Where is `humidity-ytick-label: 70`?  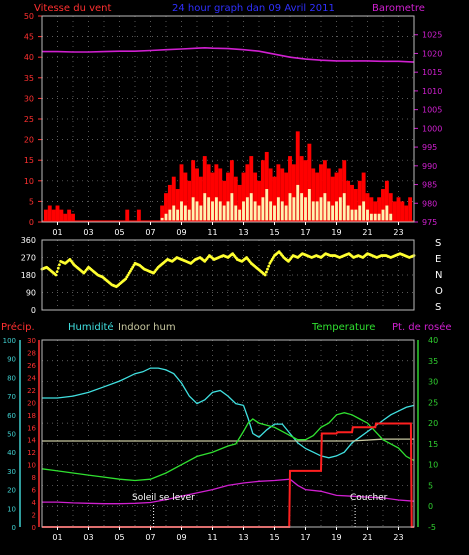
humidity-ytick-label: 70 is located at coordinates (11, 397).